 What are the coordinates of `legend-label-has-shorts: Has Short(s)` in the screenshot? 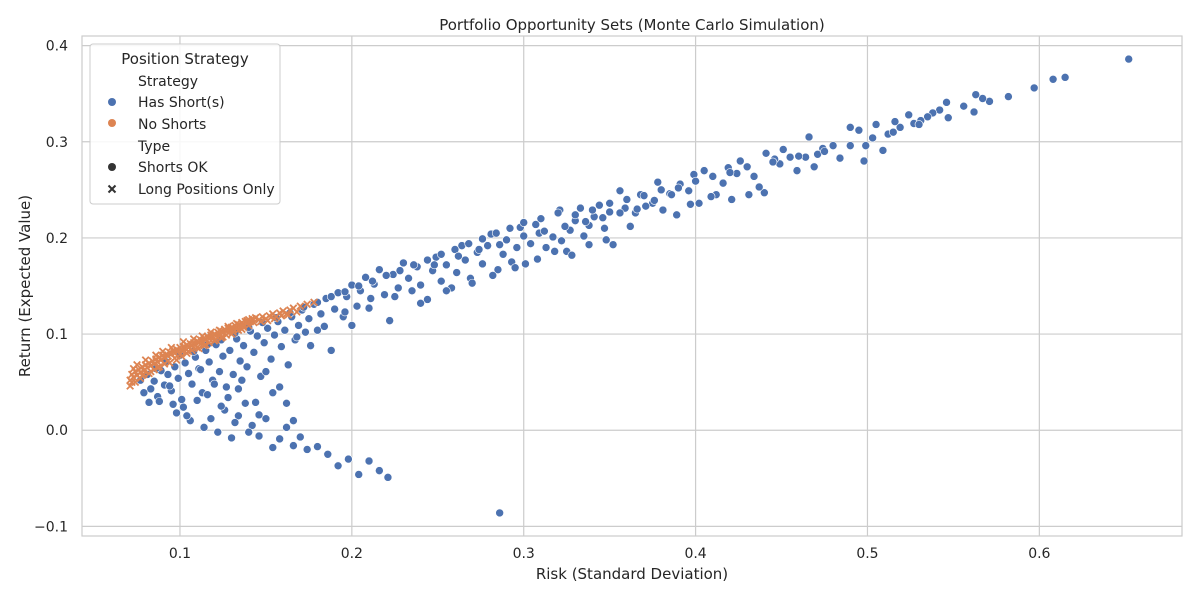 It's located at (181, 103).